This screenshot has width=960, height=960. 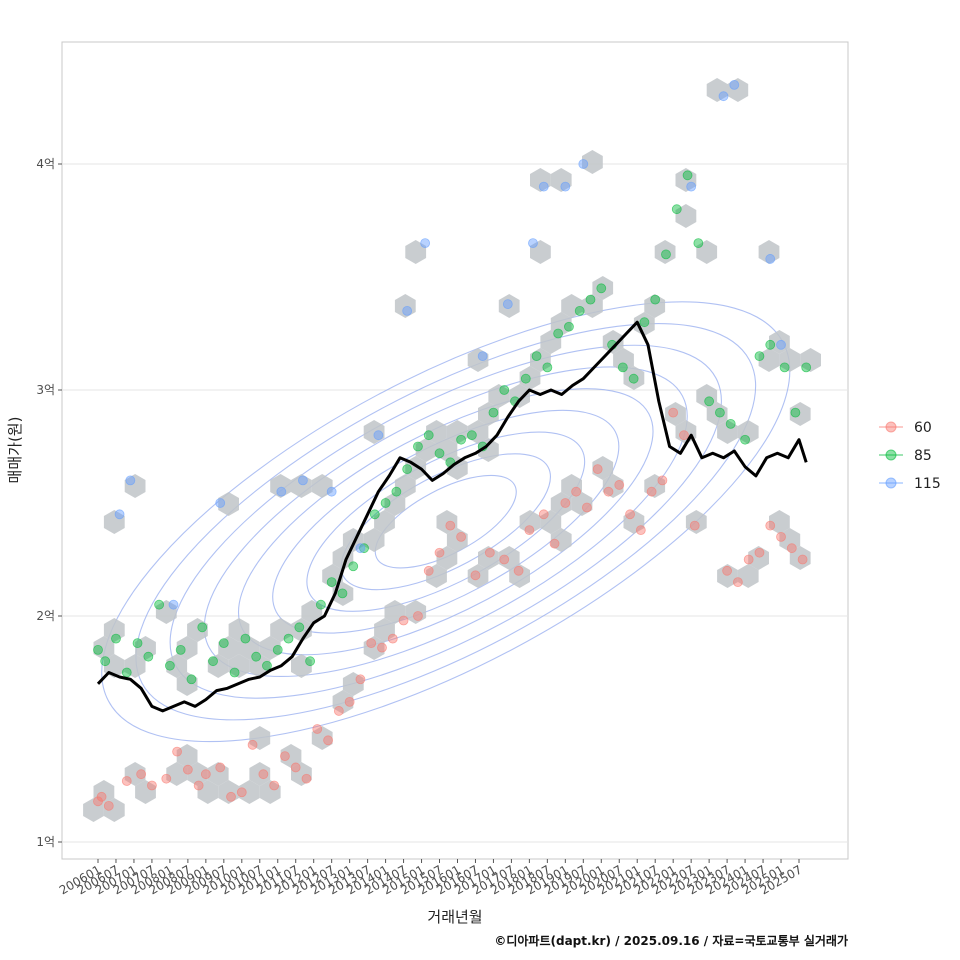 What do you see at coordinates (923, 456) in the screenshot?
I see `legend-label: 85` at bounding box center [923, 456].